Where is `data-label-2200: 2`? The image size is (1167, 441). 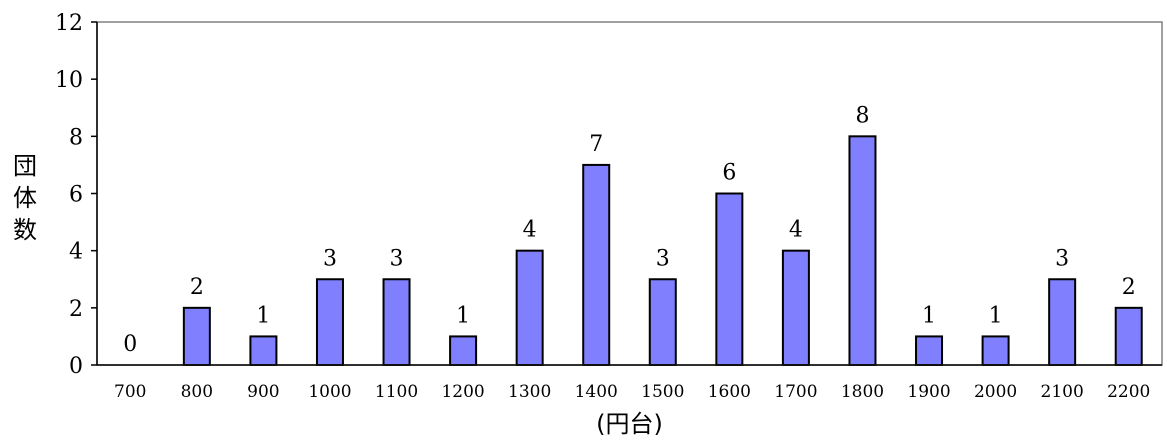 data-label-2200: 2 is located at coordinates (1129, 287).